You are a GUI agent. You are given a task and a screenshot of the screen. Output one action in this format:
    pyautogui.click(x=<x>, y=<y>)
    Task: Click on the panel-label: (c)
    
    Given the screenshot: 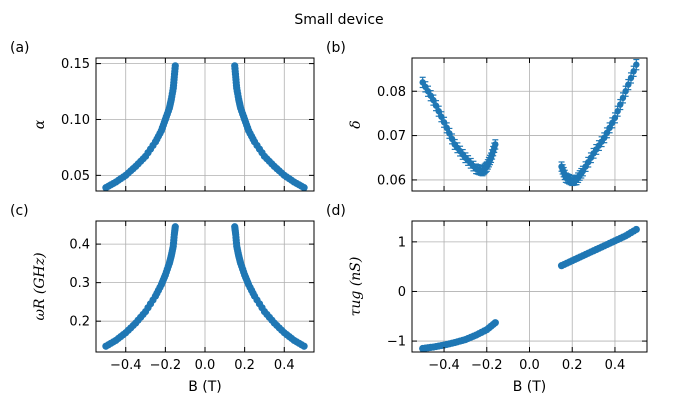 What is the action you would take?
    pyautogui.click(x=19, y=211)
    